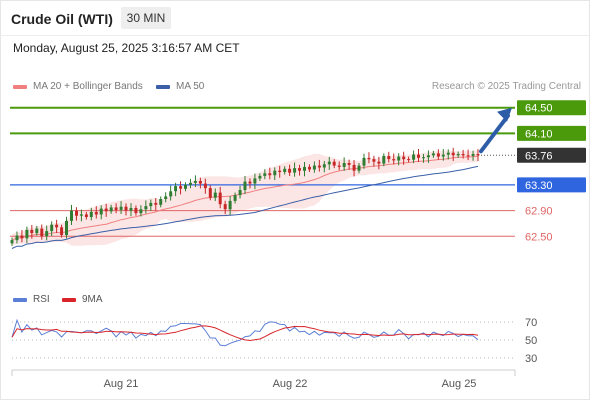 The height and width of the screenshot is (400, 590). Describe the element at coordinates (69, 299) in the screenshot. I see `ma9-swatch` at that location.